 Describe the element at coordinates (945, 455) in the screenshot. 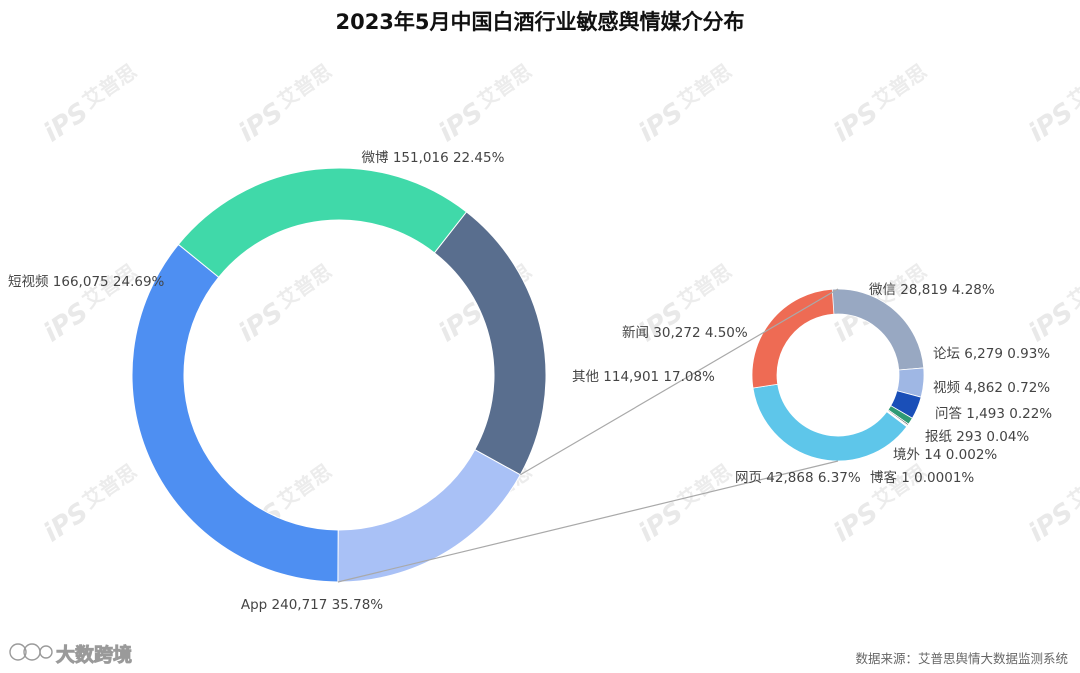

I see `slice-label: 境外 14 0.002%` at that location.